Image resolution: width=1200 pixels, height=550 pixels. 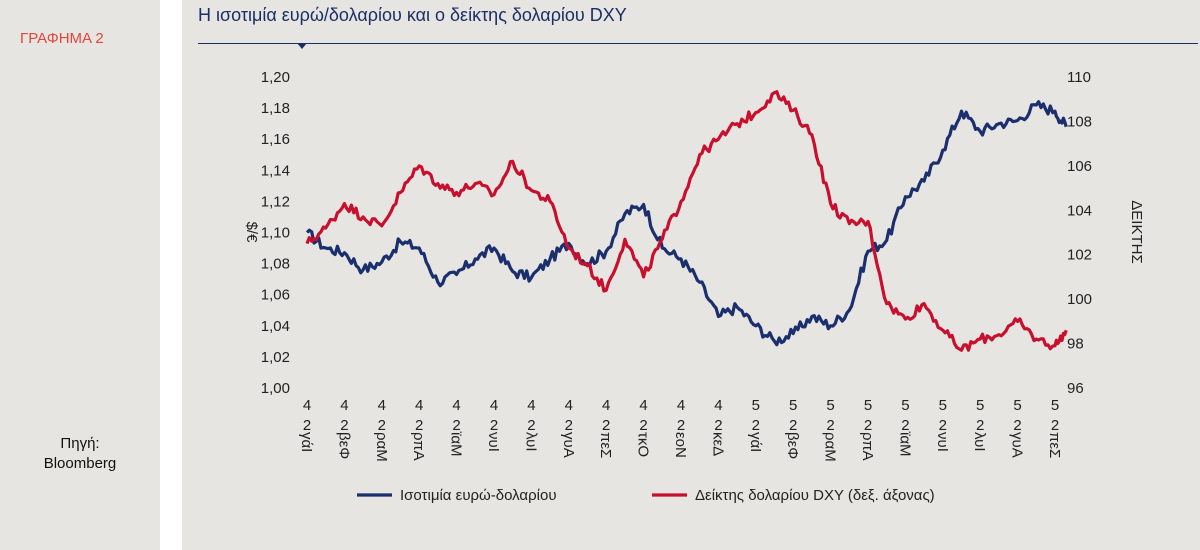 I want to click on left-axis-label: $/€, so click(x=251, y=233).